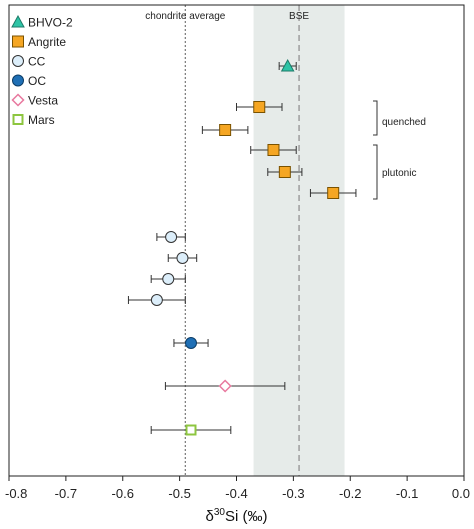  Describe the element at coordinates (50, 23) in the screenshot. I see `legend-label-bhvo-2: BHVO-2` at that location.